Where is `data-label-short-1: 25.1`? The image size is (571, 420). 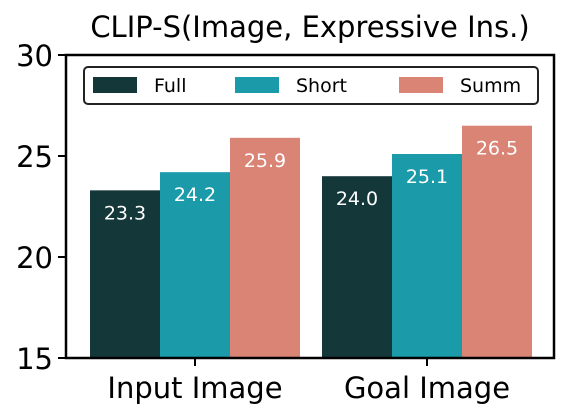
data-label-short-1: 25.1 is located at coordinates (427, 177).